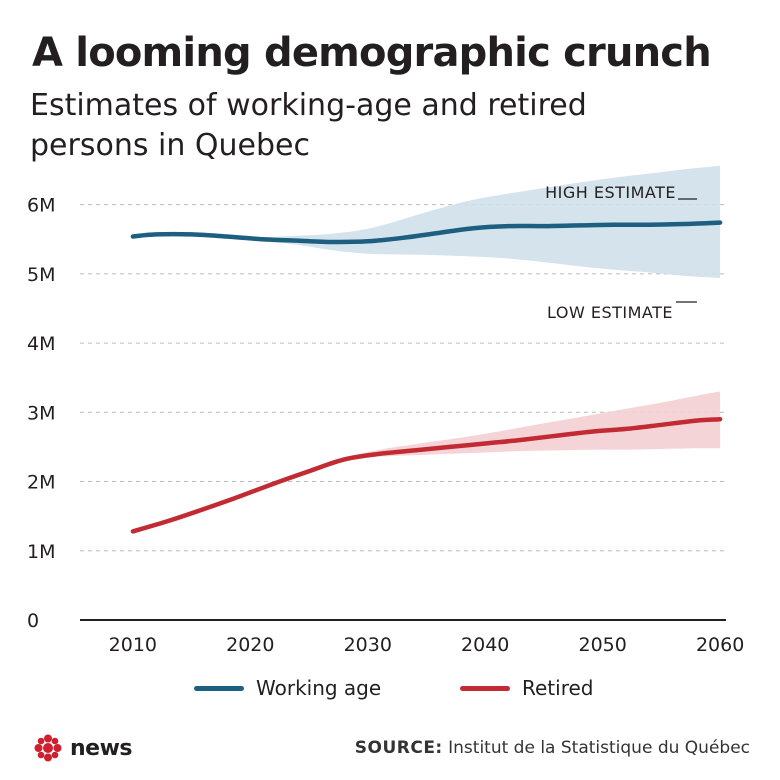  I want to click on series-line-working, so click(426, 232).